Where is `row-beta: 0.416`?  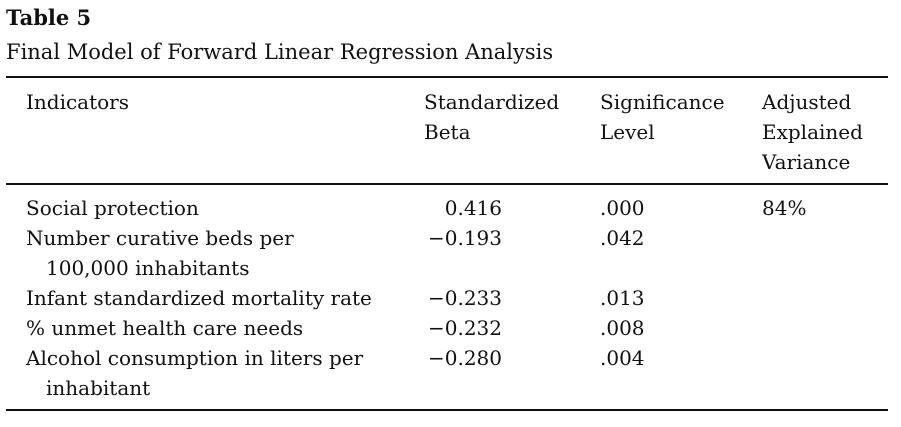
row-beta: 0.416 is located at coordinates (473, 208).